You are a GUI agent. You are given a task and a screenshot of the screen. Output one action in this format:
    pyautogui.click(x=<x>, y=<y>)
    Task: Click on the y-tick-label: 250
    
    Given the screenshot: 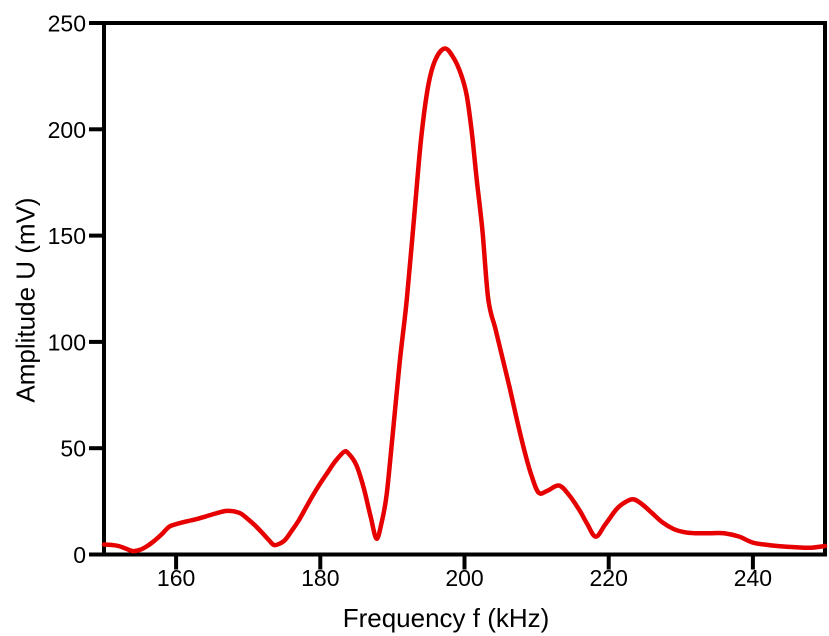 What is the action you would take?
    pyautogui.click(x=67, y=24)
    